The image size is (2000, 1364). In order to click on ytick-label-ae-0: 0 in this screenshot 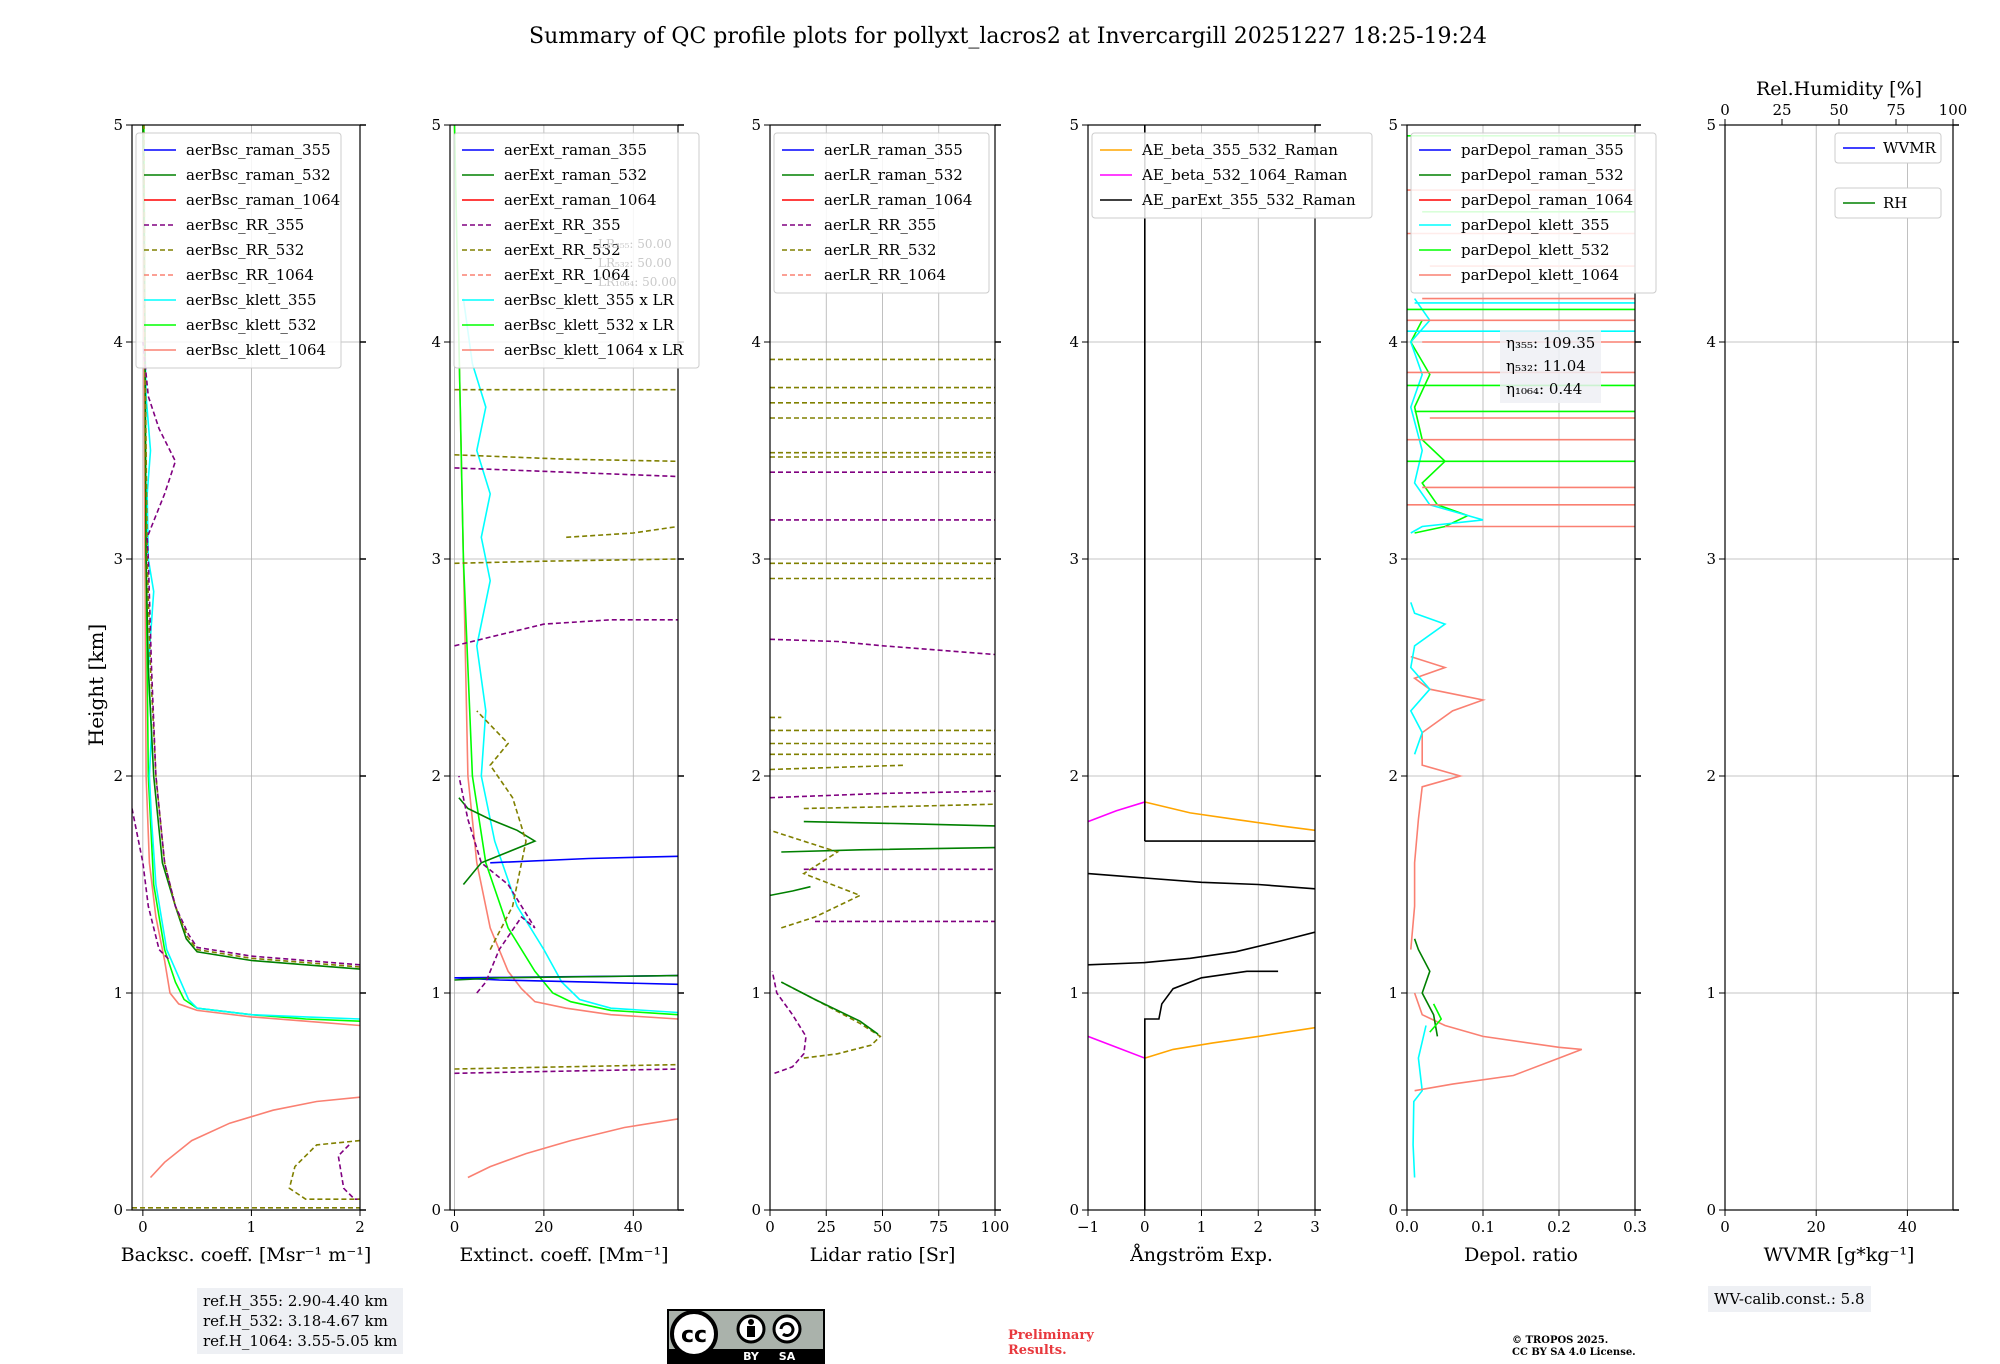, I will do `click(1074, 1210)`.